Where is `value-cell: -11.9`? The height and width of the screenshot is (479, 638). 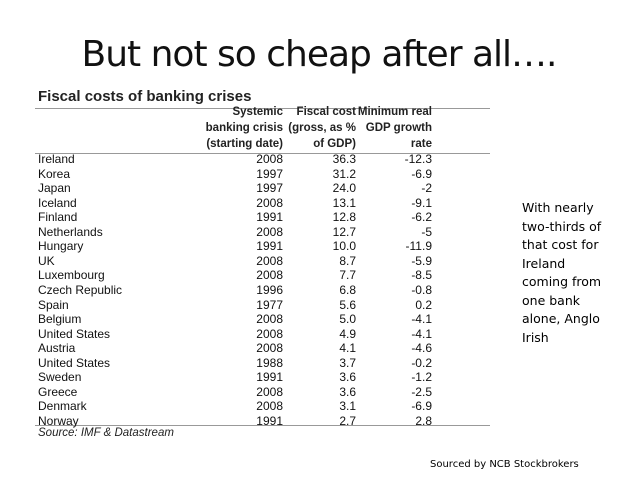 value-cell: -11.9 is located at coordinates (418, 246).